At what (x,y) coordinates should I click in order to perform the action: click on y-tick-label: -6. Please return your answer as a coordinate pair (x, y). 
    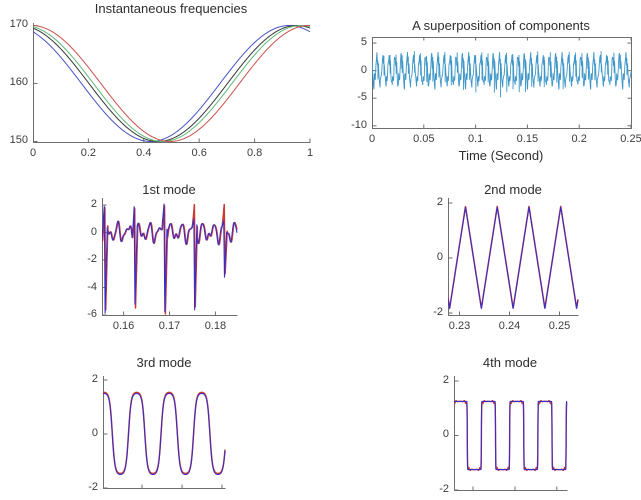
    Looking at the image, I should click on (92, 314).